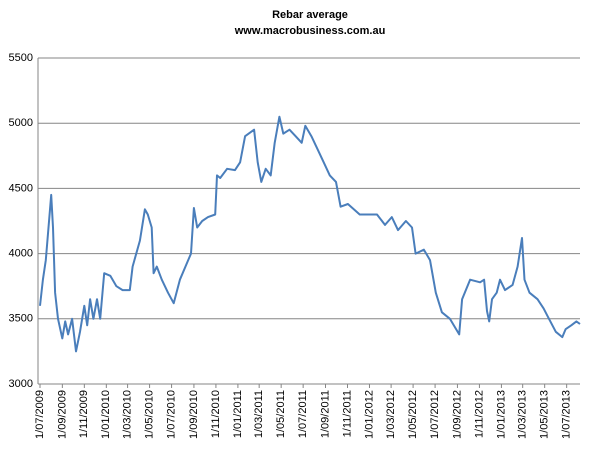 This screenshot has width=591, height=465. What do you see at coordinates (391, 414) in the screenshot?
I see `x-tick-label: 1/03/2012` at bounding box center [391, 414].